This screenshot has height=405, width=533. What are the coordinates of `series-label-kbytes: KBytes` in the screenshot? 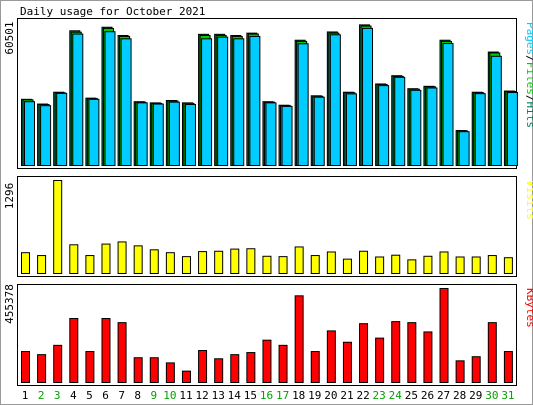 It's located at (528, 308).